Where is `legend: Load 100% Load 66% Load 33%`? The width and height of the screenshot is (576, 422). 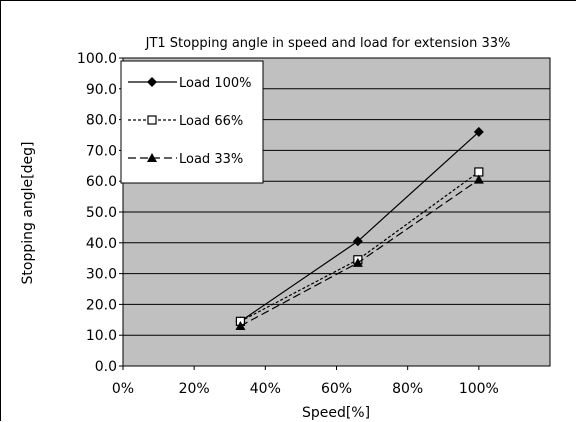
legend: Load 100% Load 66% Load 33% is located at coordinates (192, 122).